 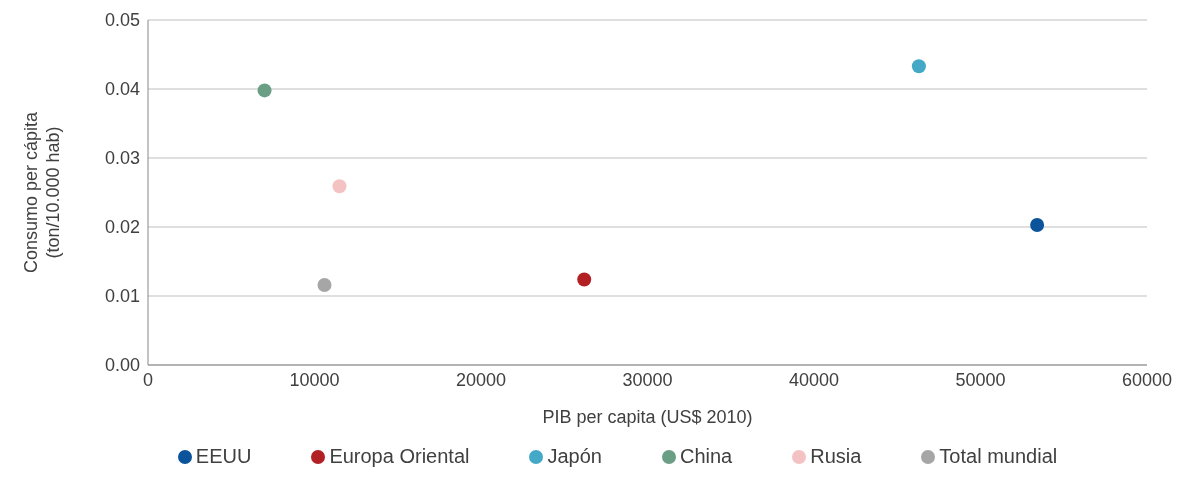 I want to click on legend-label: EEUU, so click(x=223, y=456).